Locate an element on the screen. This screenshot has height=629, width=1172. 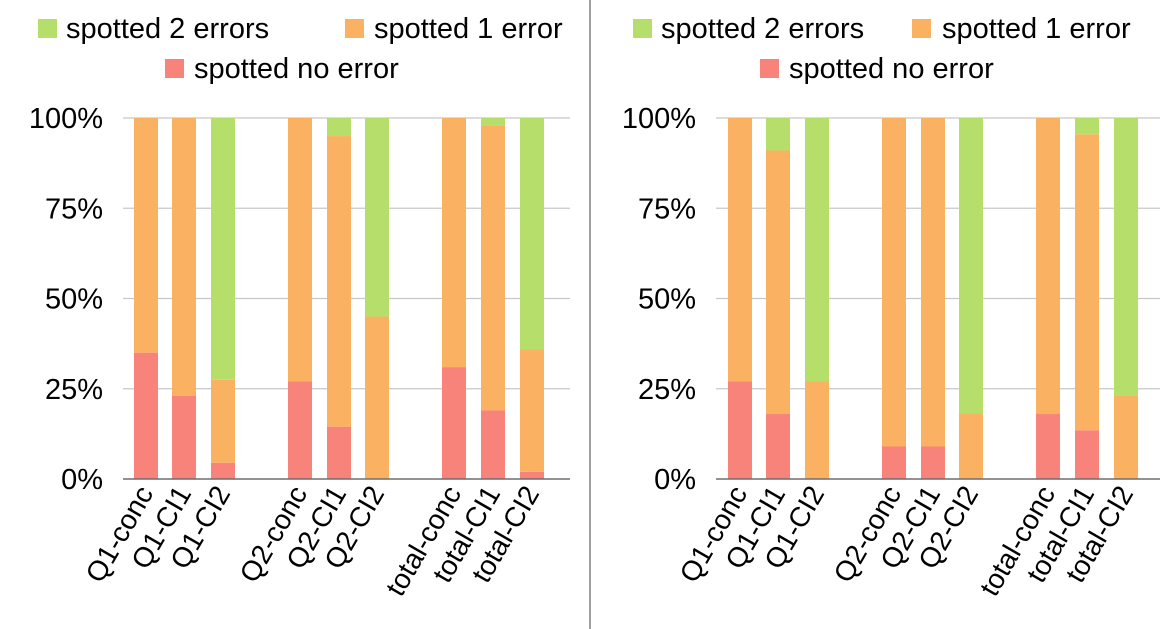
bar-q1-ci1-spotted-2-errors is located at coordinates (778, 134).